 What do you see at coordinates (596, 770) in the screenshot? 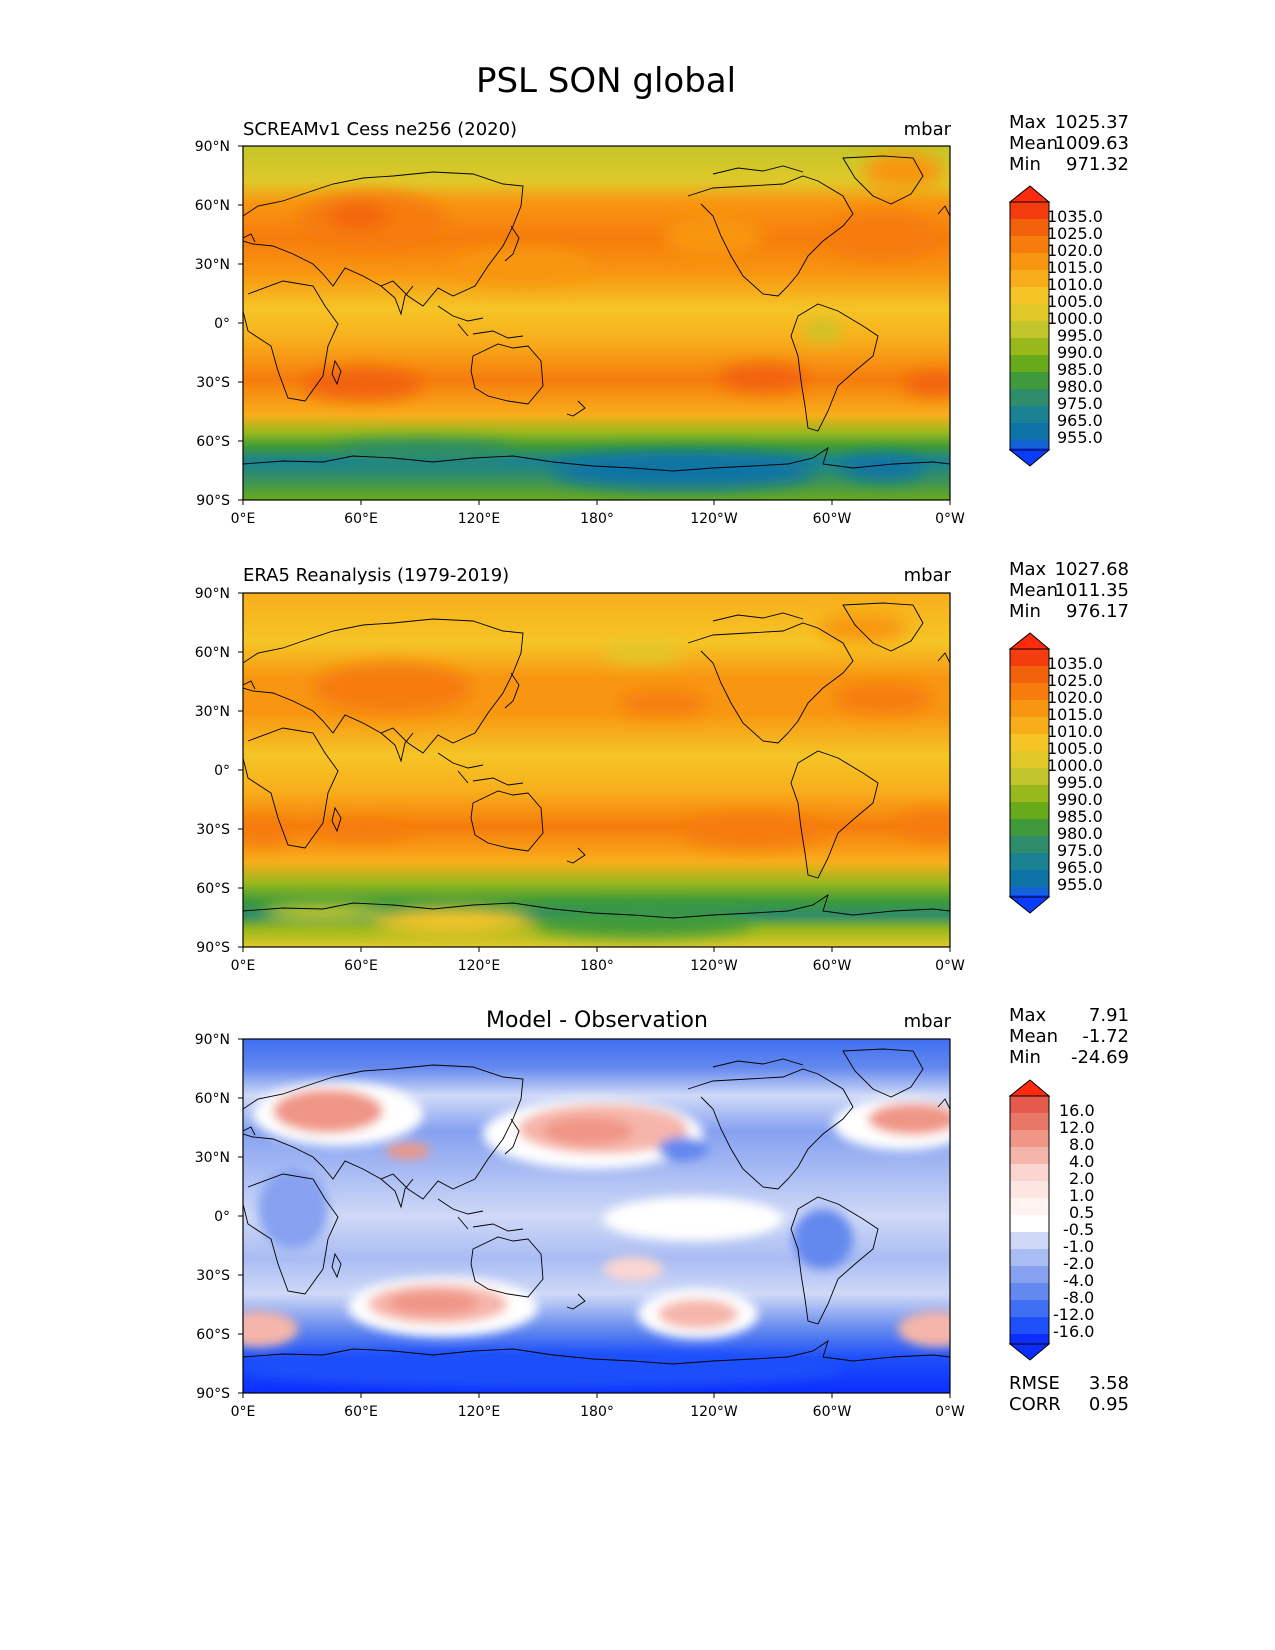
I see `map-plot-obs` at bounding box center [596, 770].